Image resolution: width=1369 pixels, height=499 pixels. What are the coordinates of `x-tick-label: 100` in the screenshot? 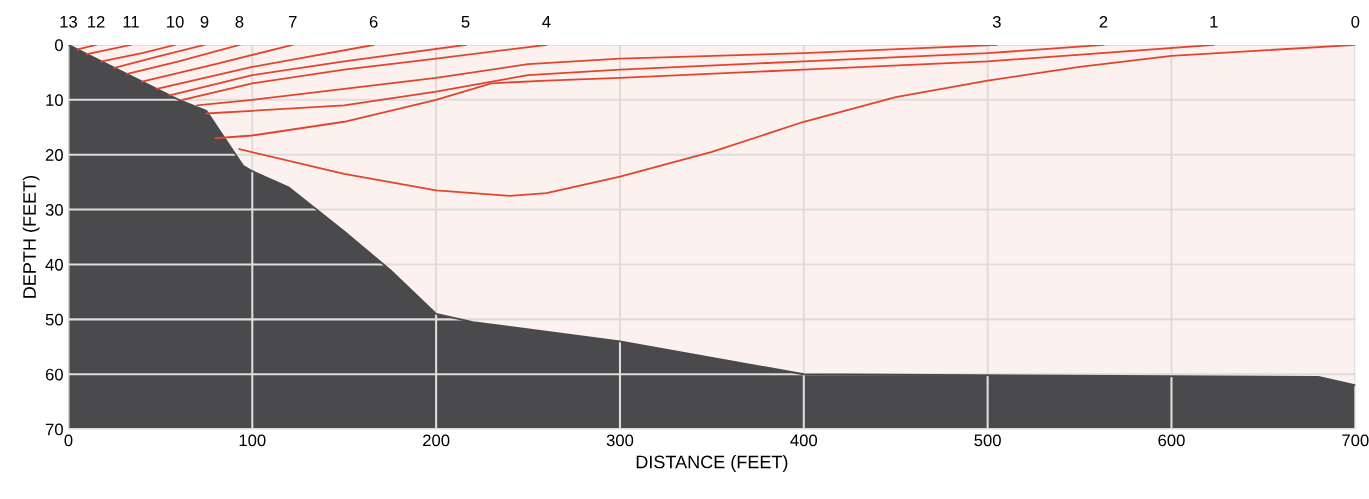 It's located at (252, 440).